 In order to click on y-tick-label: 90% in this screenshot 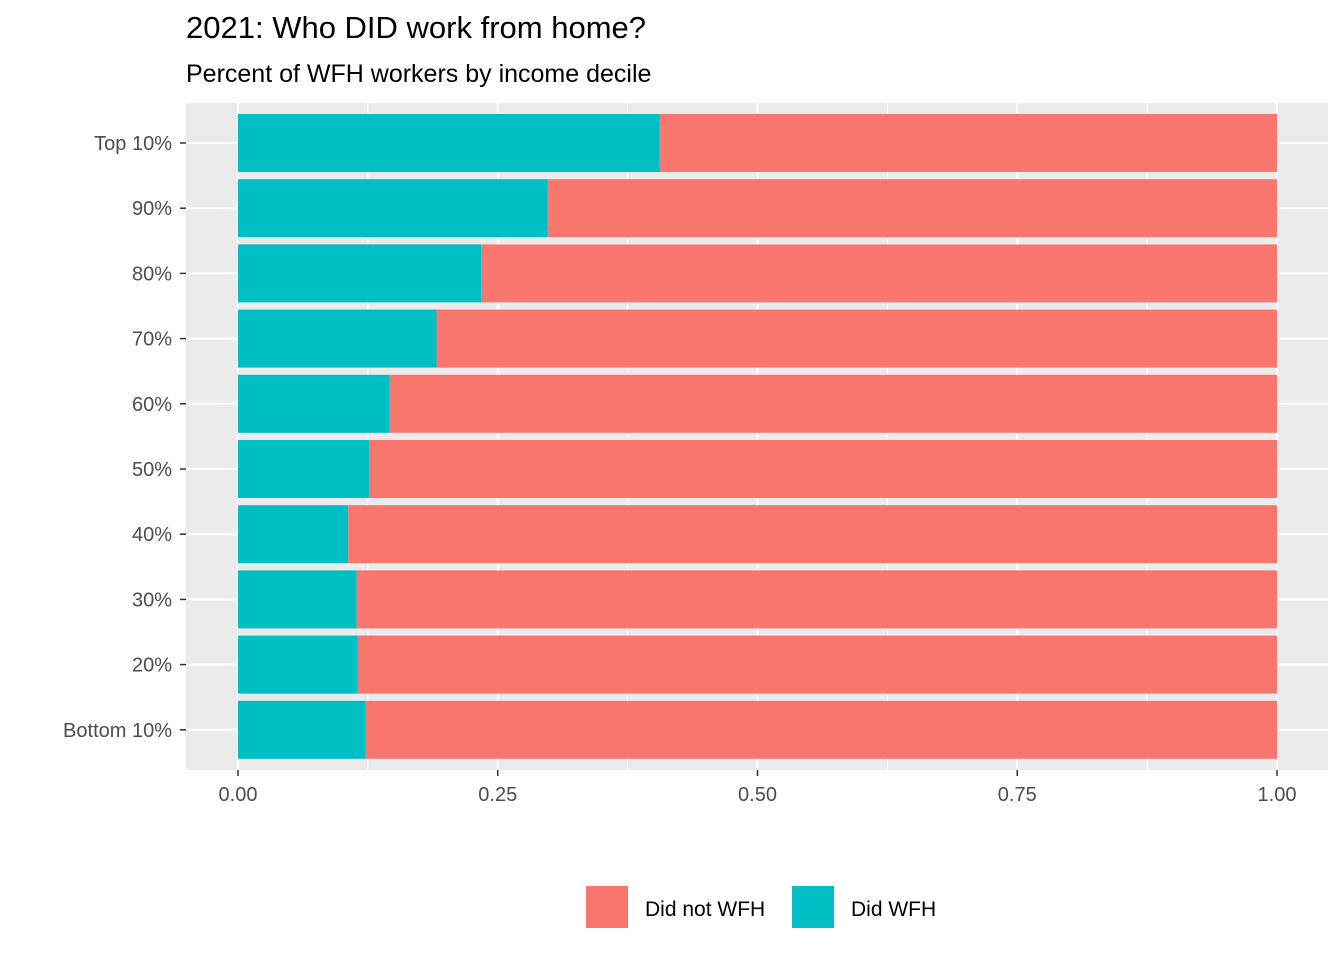, I will do `click(152, 209)`.